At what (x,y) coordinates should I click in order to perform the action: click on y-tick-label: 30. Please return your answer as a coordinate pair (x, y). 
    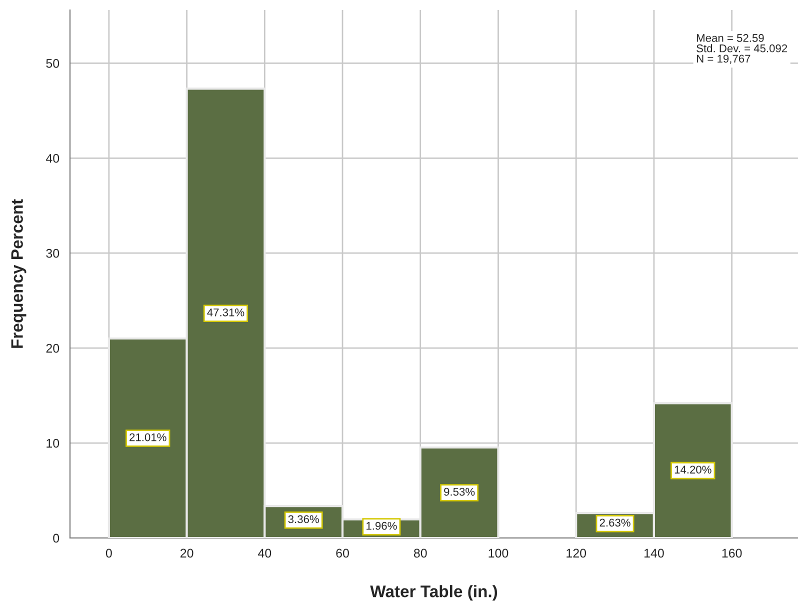
    Looking at the image, I should click on (53, 253).